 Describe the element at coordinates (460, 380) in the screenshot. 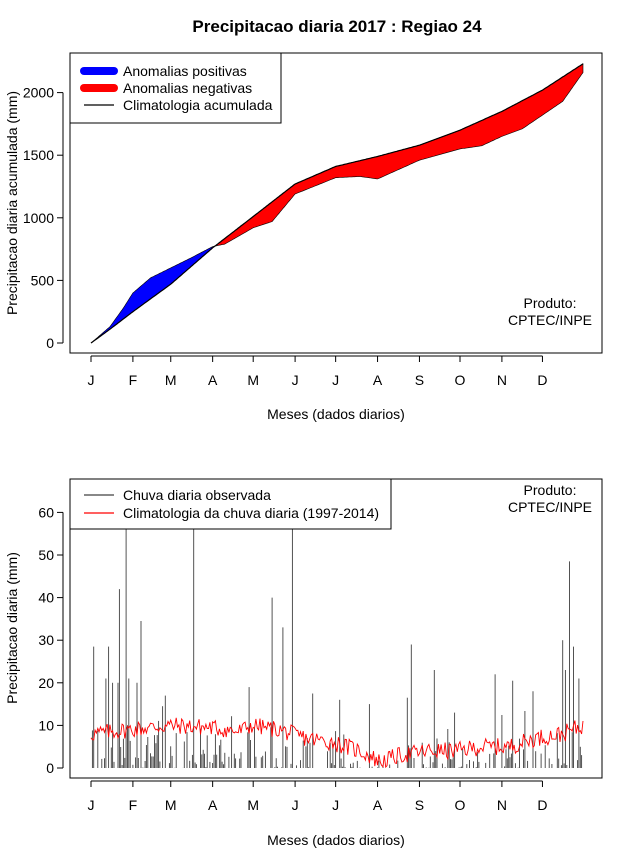

I see `top-x-tick-label: O` at that location.